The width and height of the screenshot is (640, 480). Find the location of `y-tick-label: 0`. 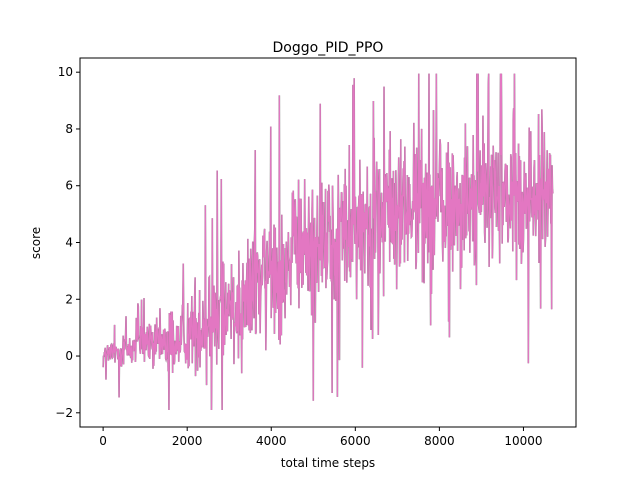

y-tick-label: 0 is located at coordinates (69, 356).